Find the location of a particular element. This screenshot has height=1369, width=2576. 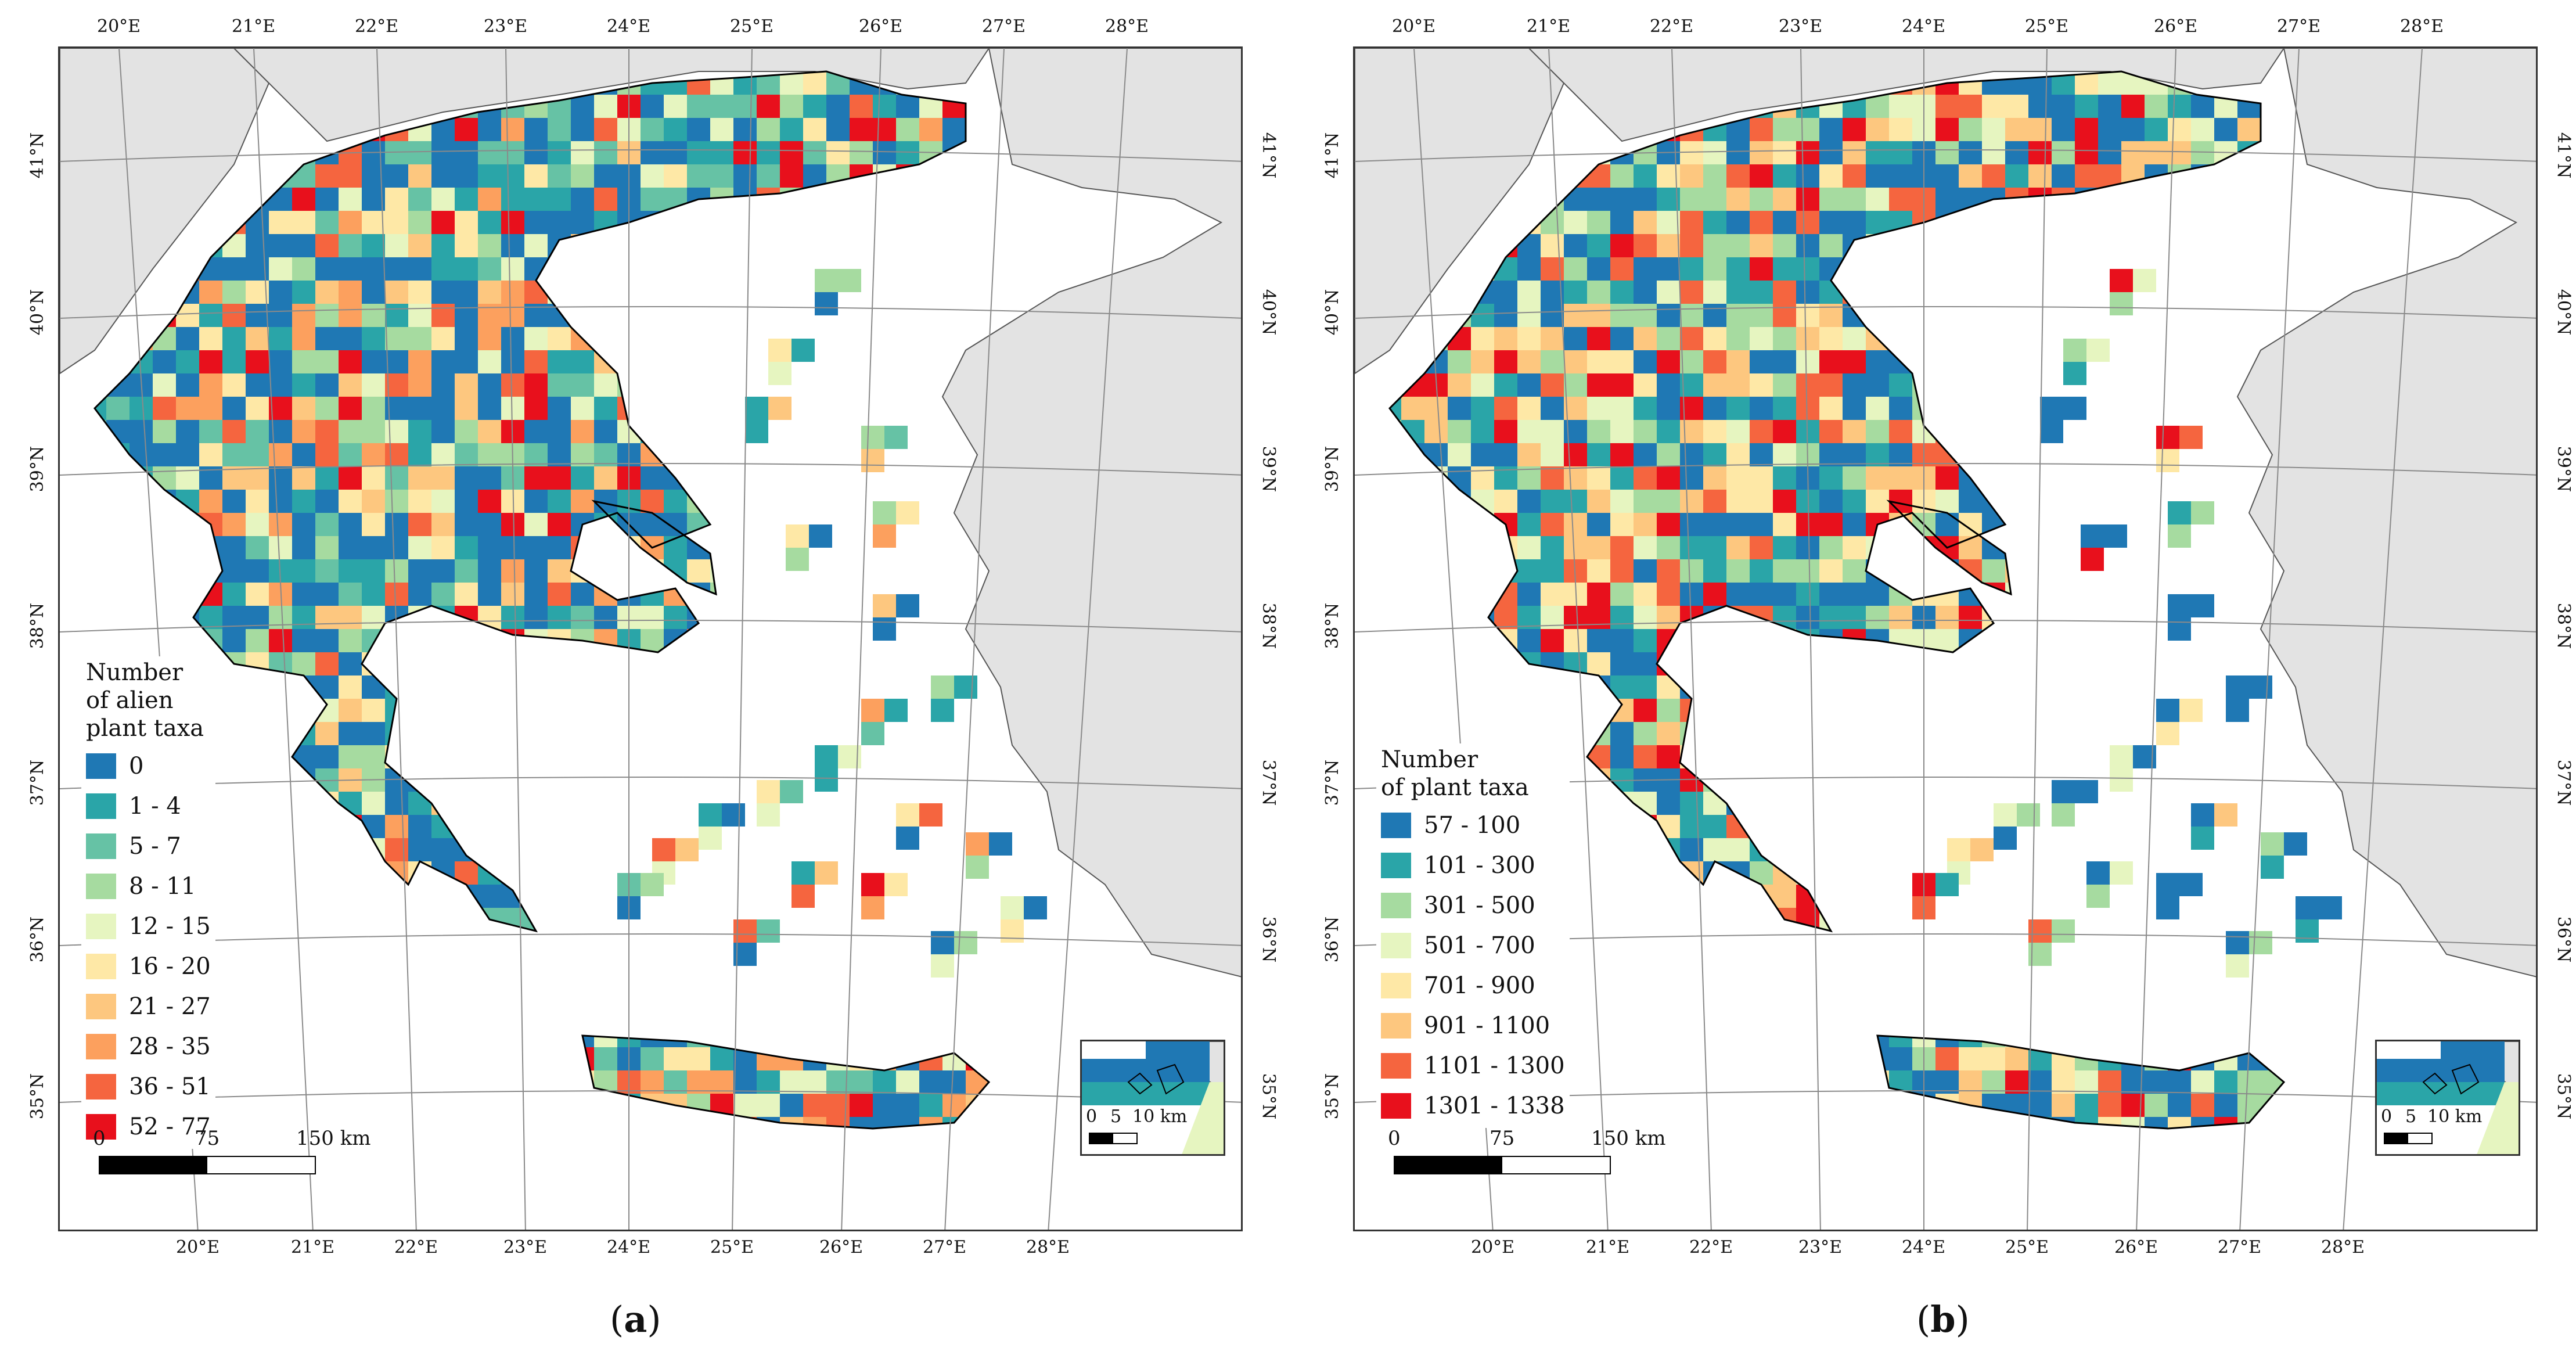

lon-label-bottom: 24°E is located at coordinates (629, 1247).